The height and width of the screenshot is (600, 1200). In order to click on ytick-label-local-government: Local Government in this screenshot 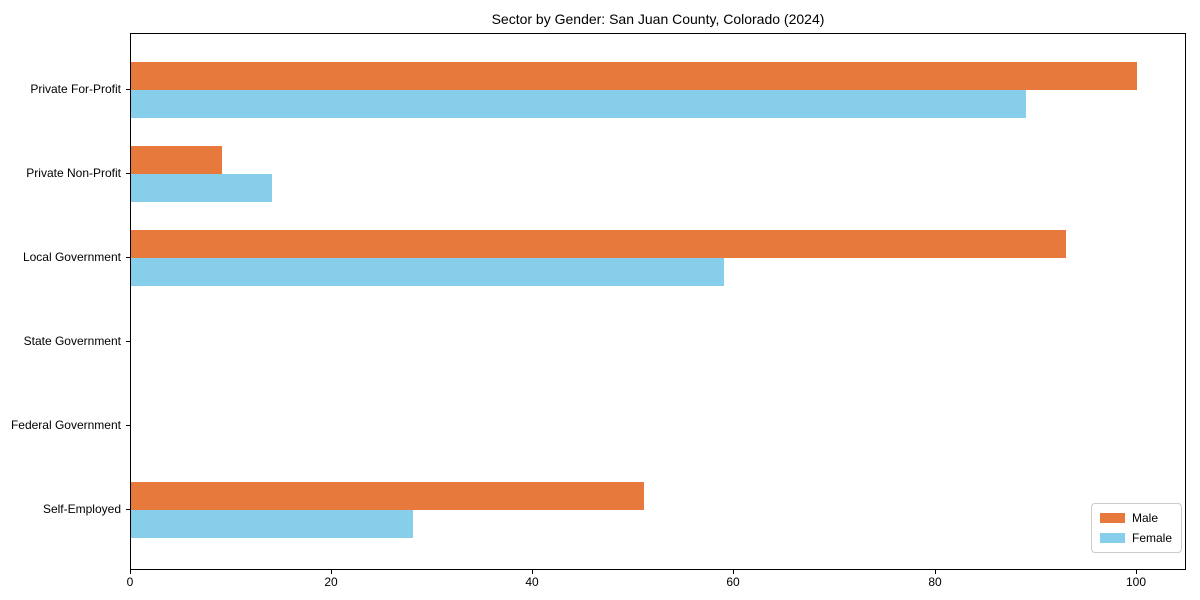, I will do `click(71, 257)`.